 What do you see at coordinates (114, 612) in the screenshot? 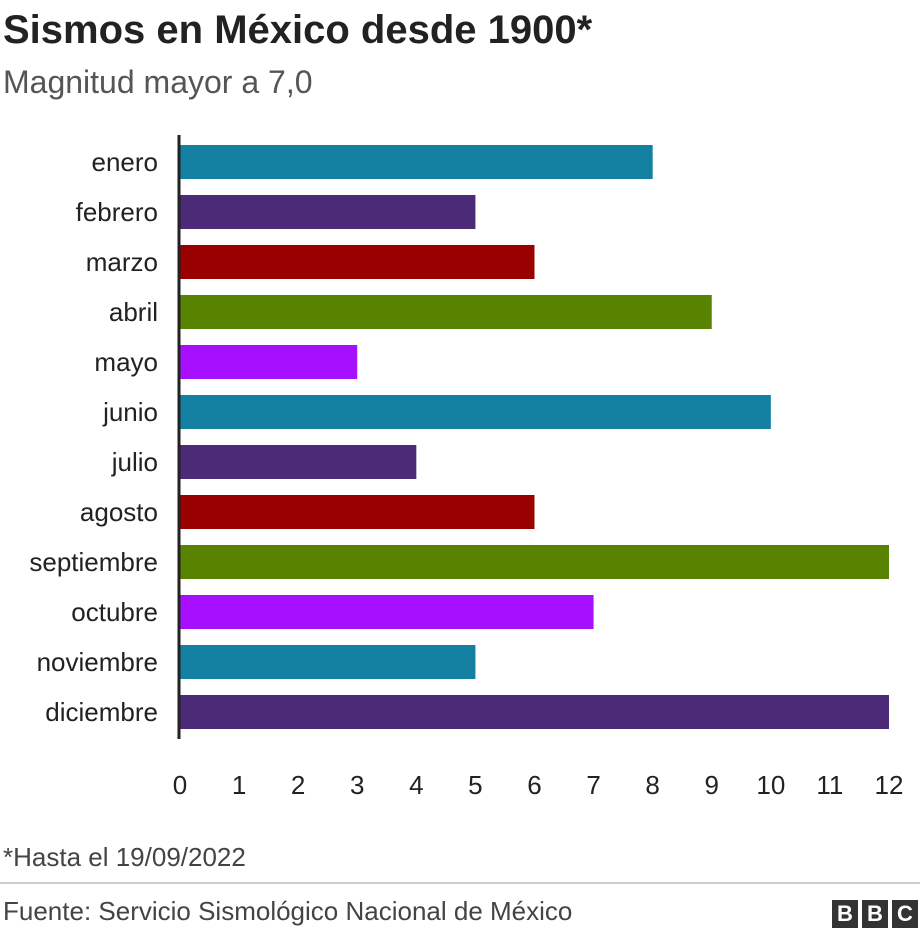
I see `category-label: octubre` at bounding box center [114, 612].